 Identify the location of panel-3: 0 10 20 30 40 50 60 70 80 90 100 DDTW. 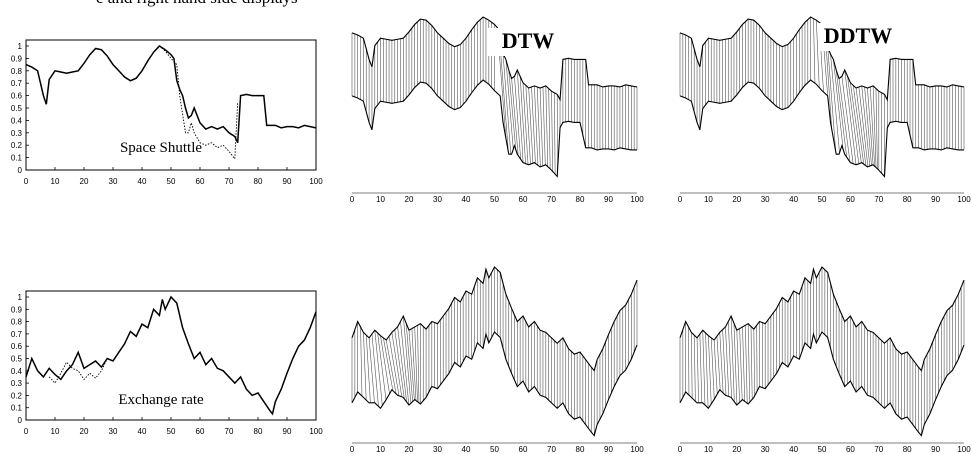
(824, 110).